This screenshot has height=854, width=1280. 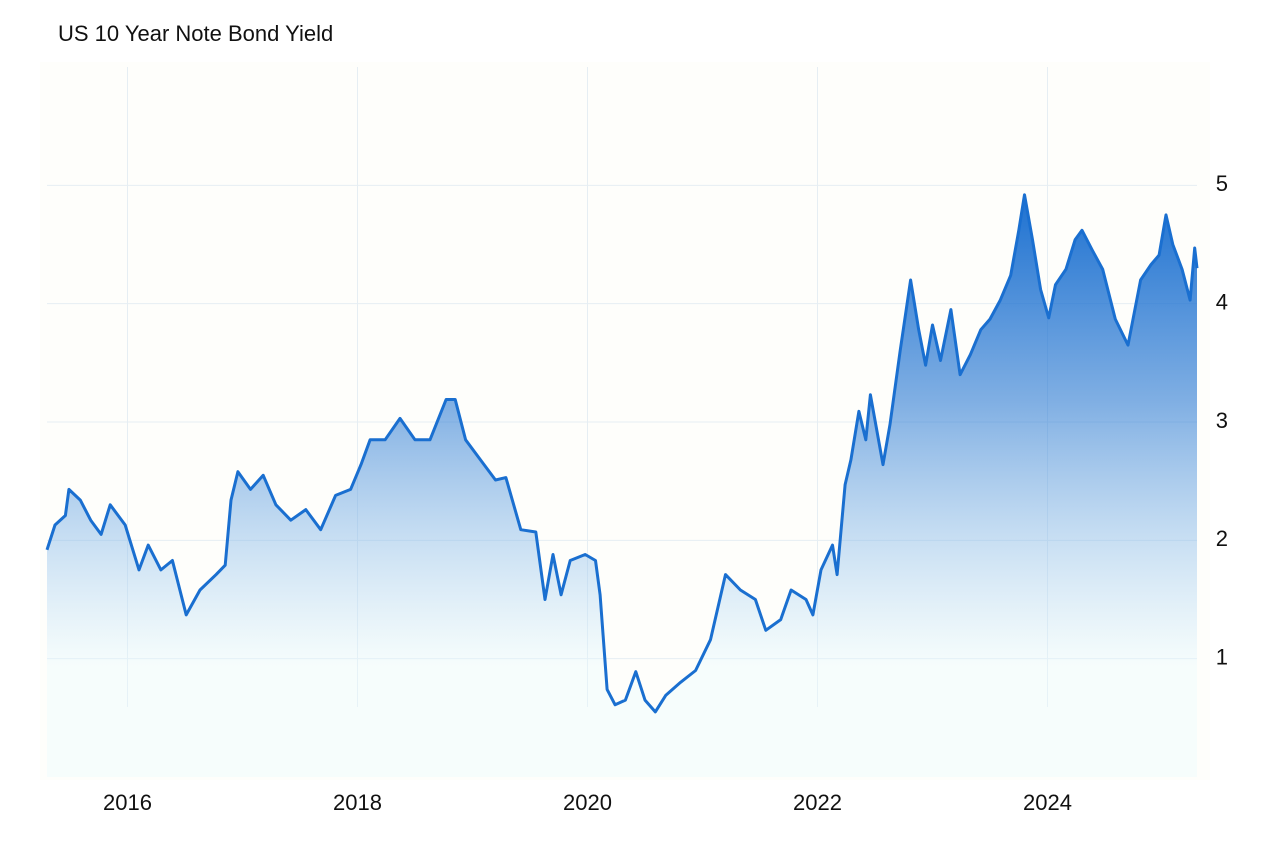 What do you see at coordinates (1222, 183) in the screenshot?
I see `y-tick-label: 5` at bounding box center [1222, 183].